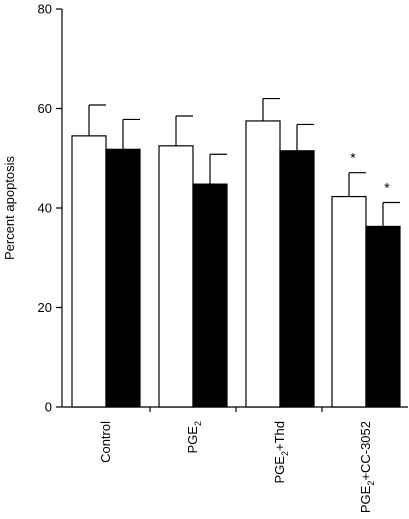 The height and width of the screenshot is (519, 409). I want to click on category-label: Control, so click(105, 442).